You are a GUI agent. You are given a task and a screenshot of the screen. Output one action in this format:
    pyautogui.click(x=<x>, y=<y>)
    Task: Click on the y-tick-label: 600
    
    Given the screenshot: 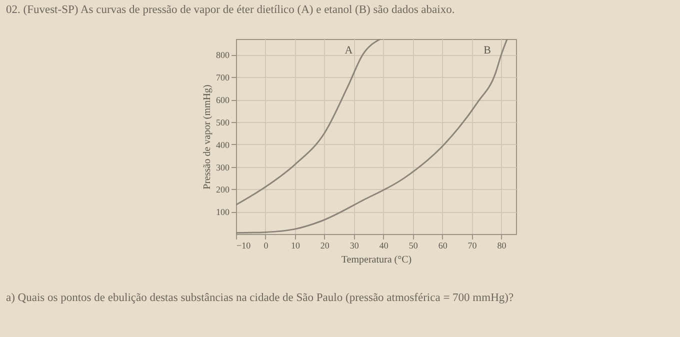 What is the action you would take?
    pyautogui.click(x=223, y=100)
    